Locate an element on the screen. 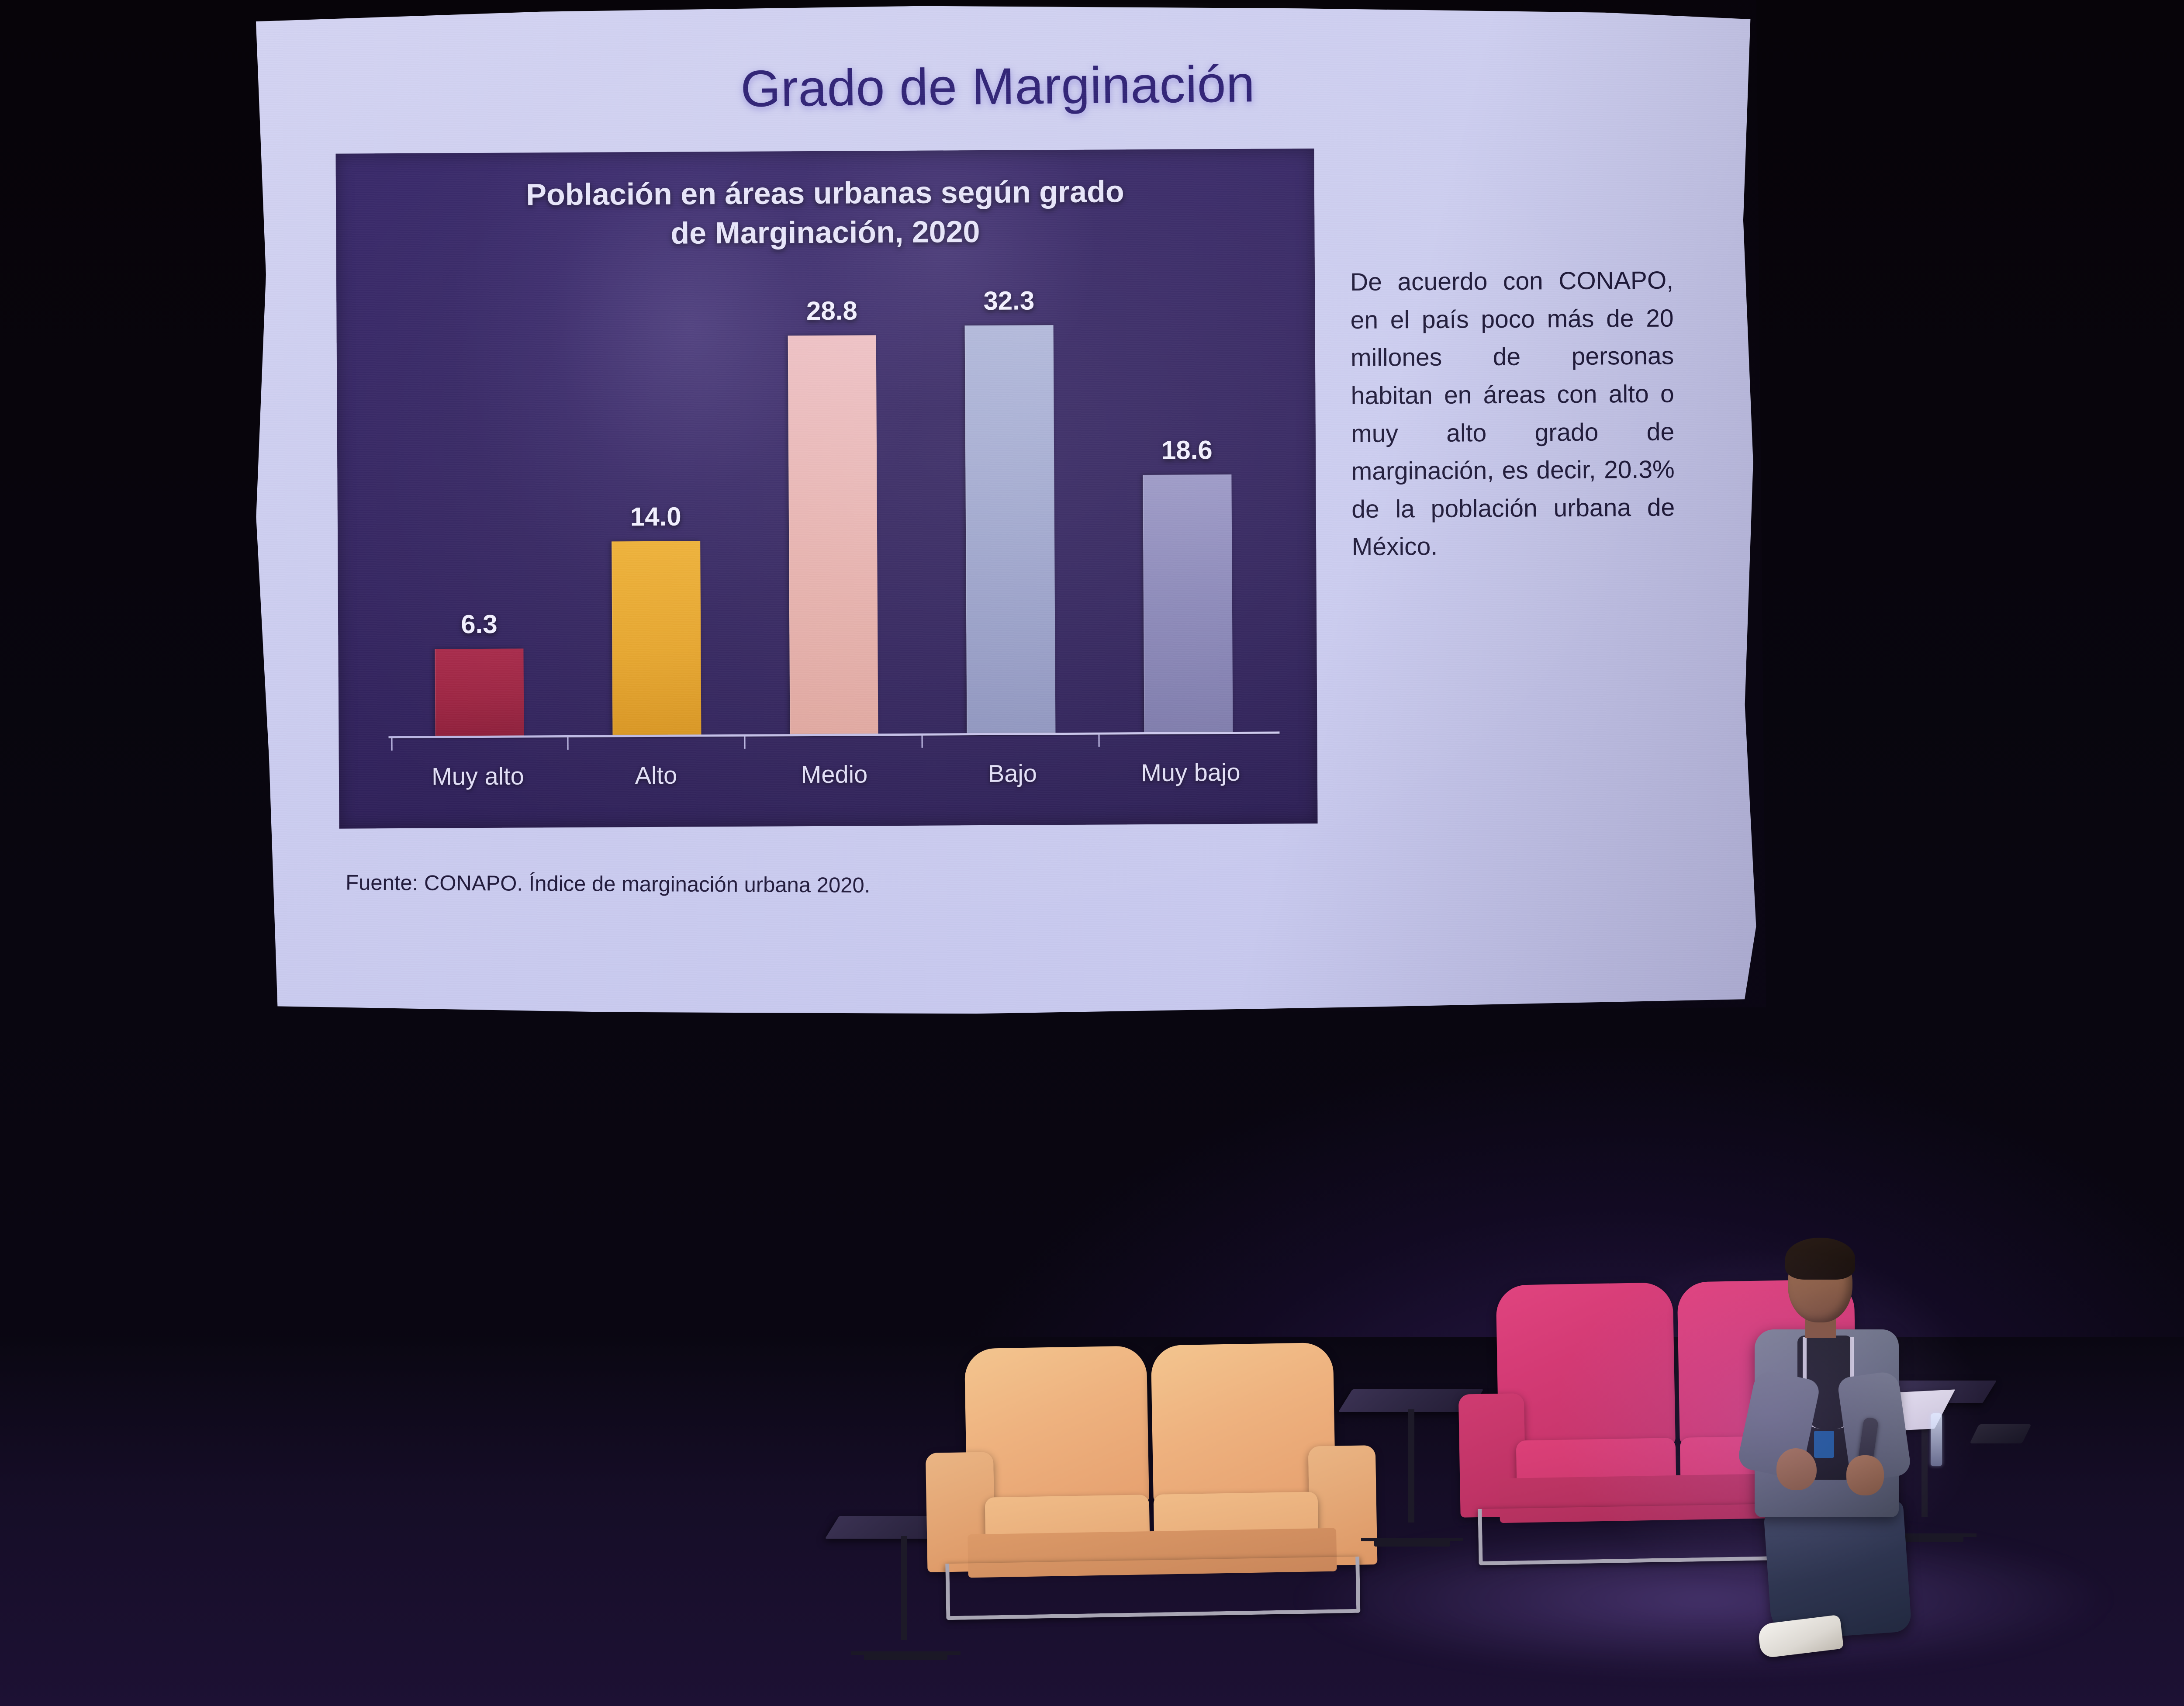  x-label-medio: Medio is located at coordinates (834, 774).